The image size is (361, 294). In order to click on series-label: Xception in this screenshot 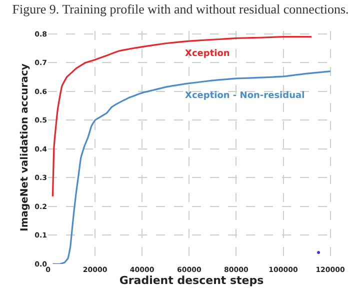, I will do `click(207, 54)`.